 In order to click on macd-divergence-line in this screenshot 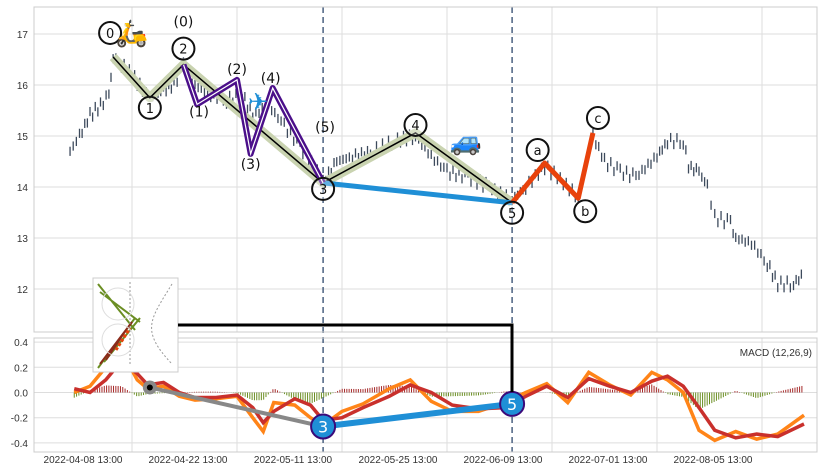, I will do `click(417, 415)`.